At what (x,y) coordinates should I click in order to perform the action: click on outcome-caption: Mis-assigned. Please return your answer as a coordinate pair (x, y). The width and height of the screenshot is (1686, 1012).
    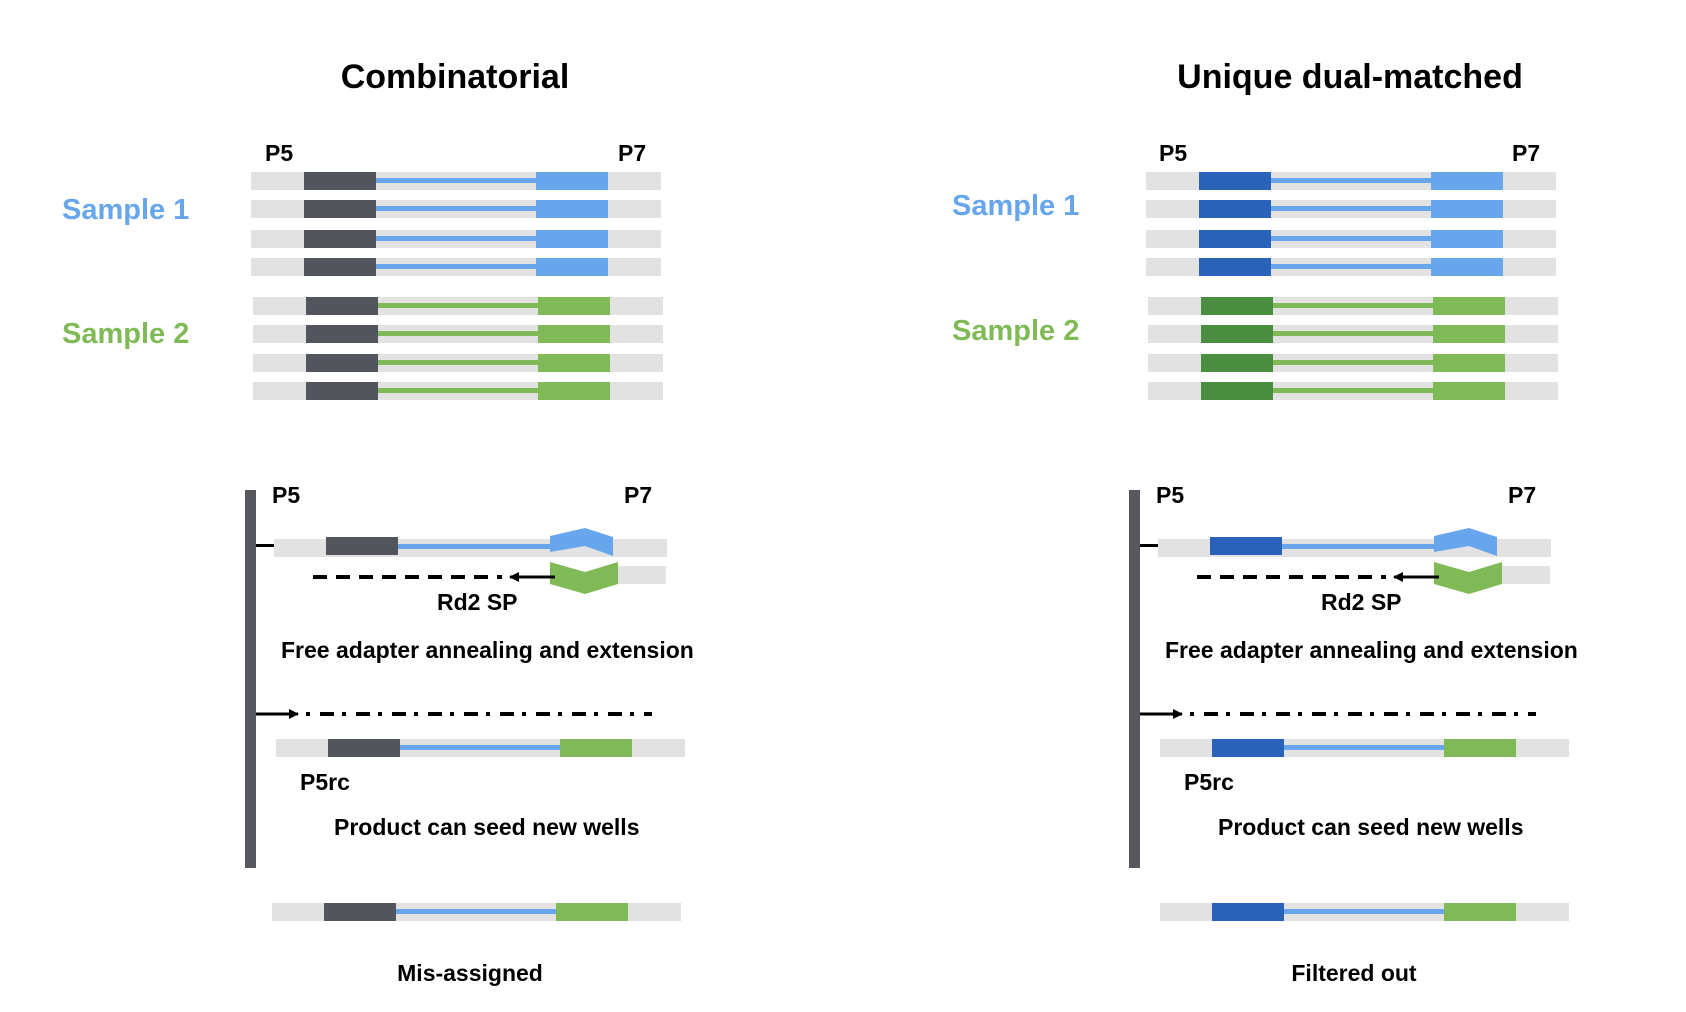
    Looking at the image, I should click on (470, 973).